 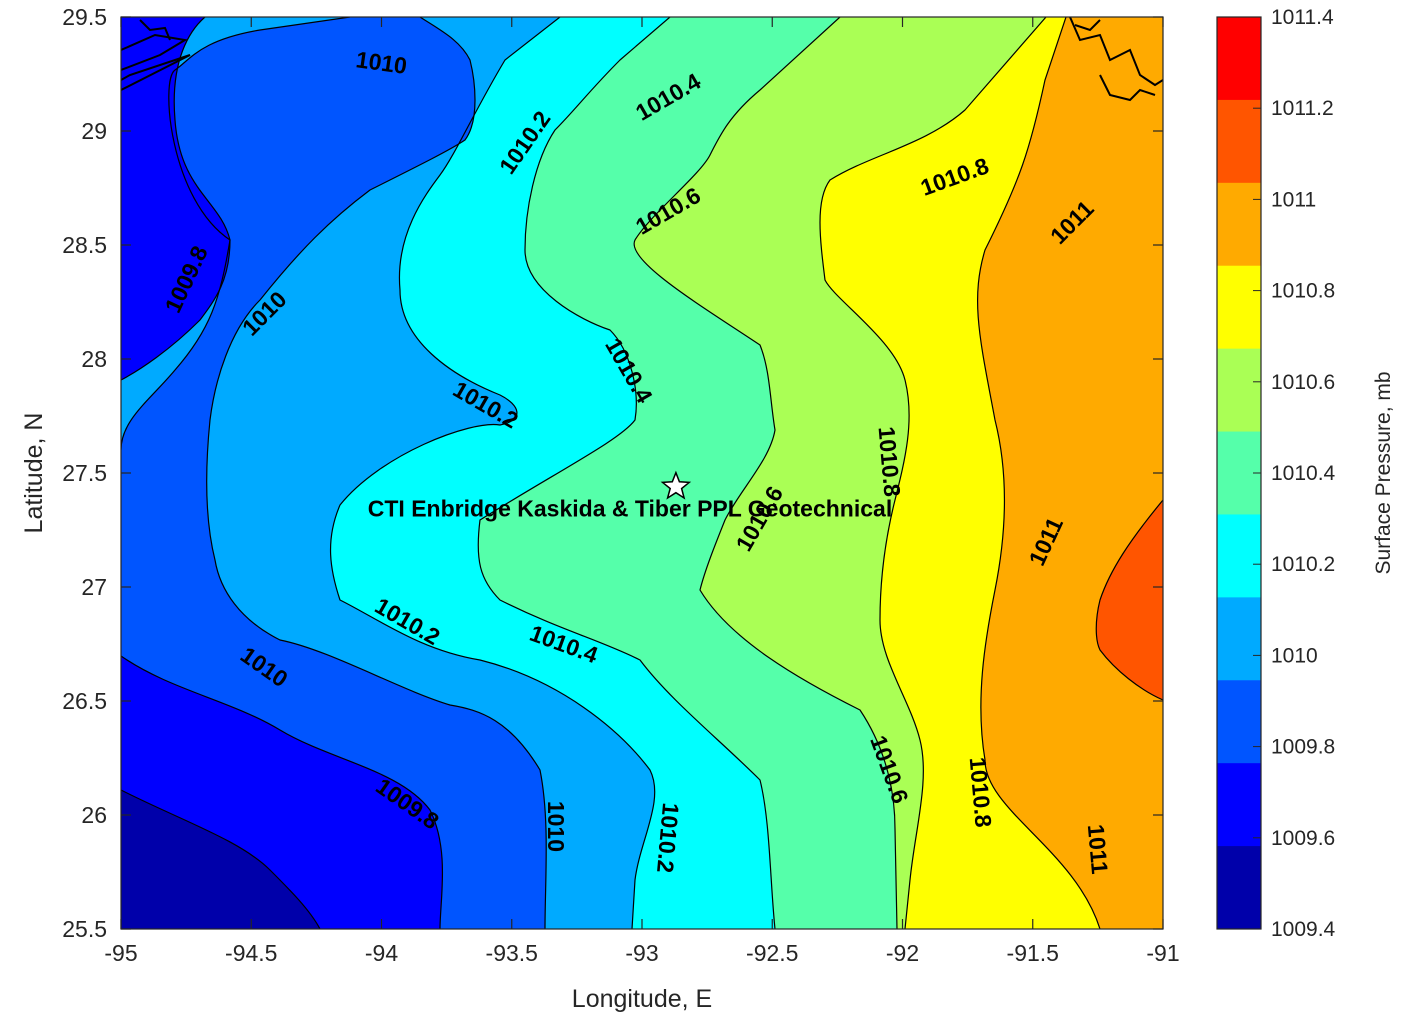 I want to click on colorbar-tick-label: 1011.4, so click(x=1302, y=17).